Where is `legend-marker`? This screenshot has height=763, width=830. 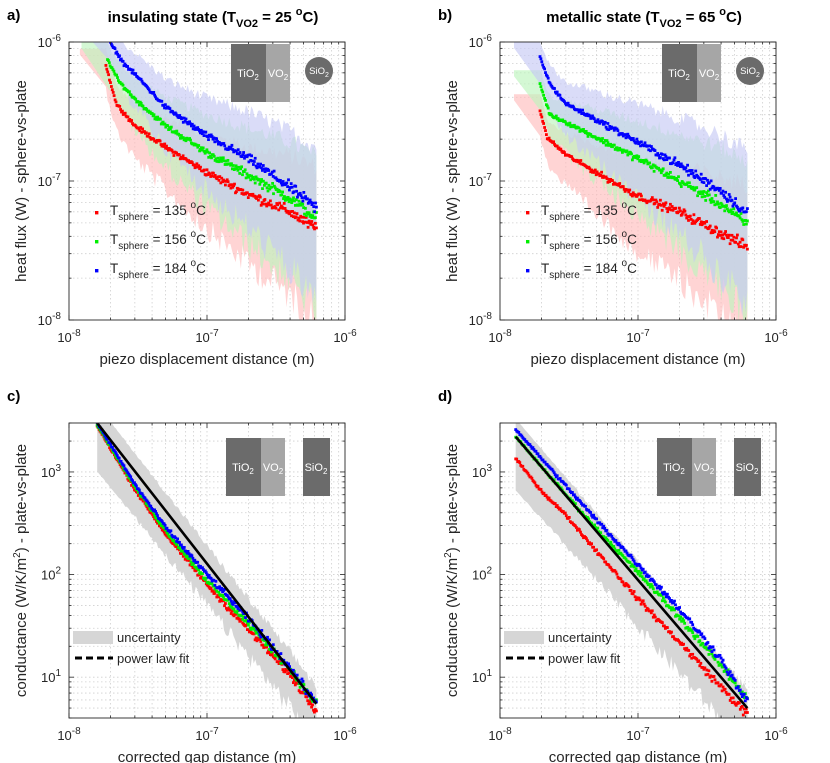
legend-marker is located at coordinates (528, 271).